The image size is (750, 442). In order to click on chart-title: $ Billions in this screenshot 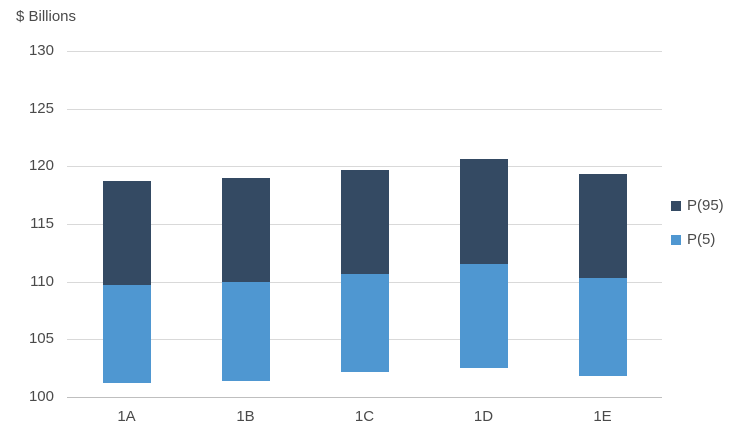, I will do `click(46, 16)`.